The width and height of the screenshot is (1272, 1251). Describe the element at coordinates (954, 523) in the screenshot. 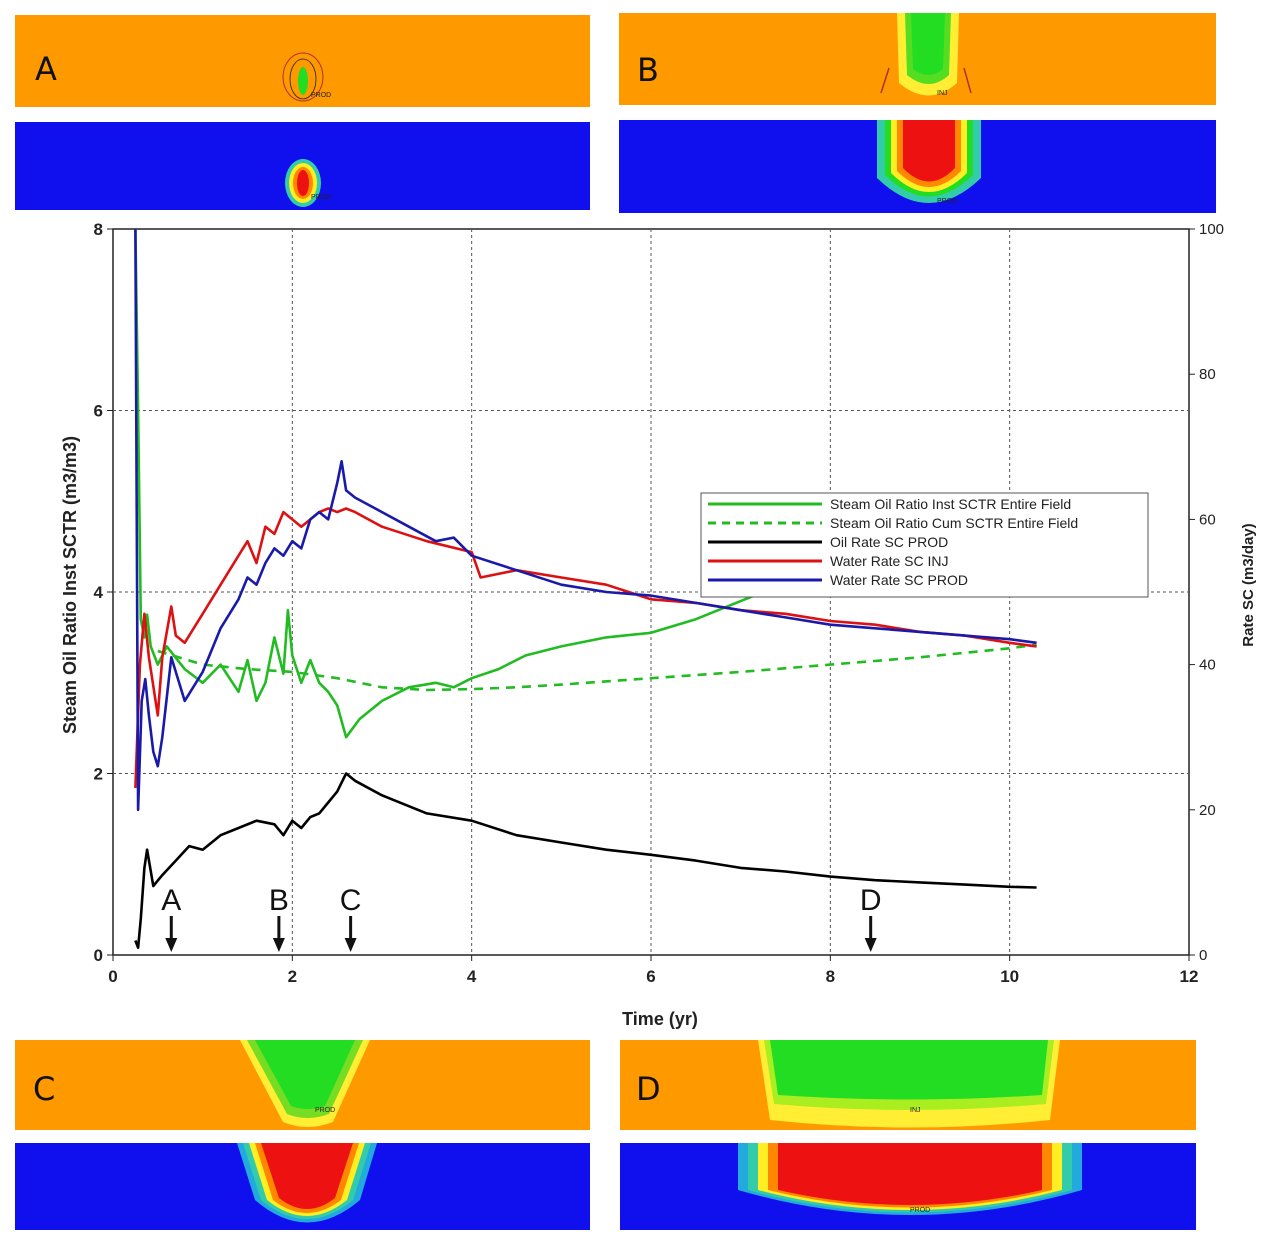

I see `legend-label-cum: Steam Oil Ratio Cum SCTR Entire Field` at that location.